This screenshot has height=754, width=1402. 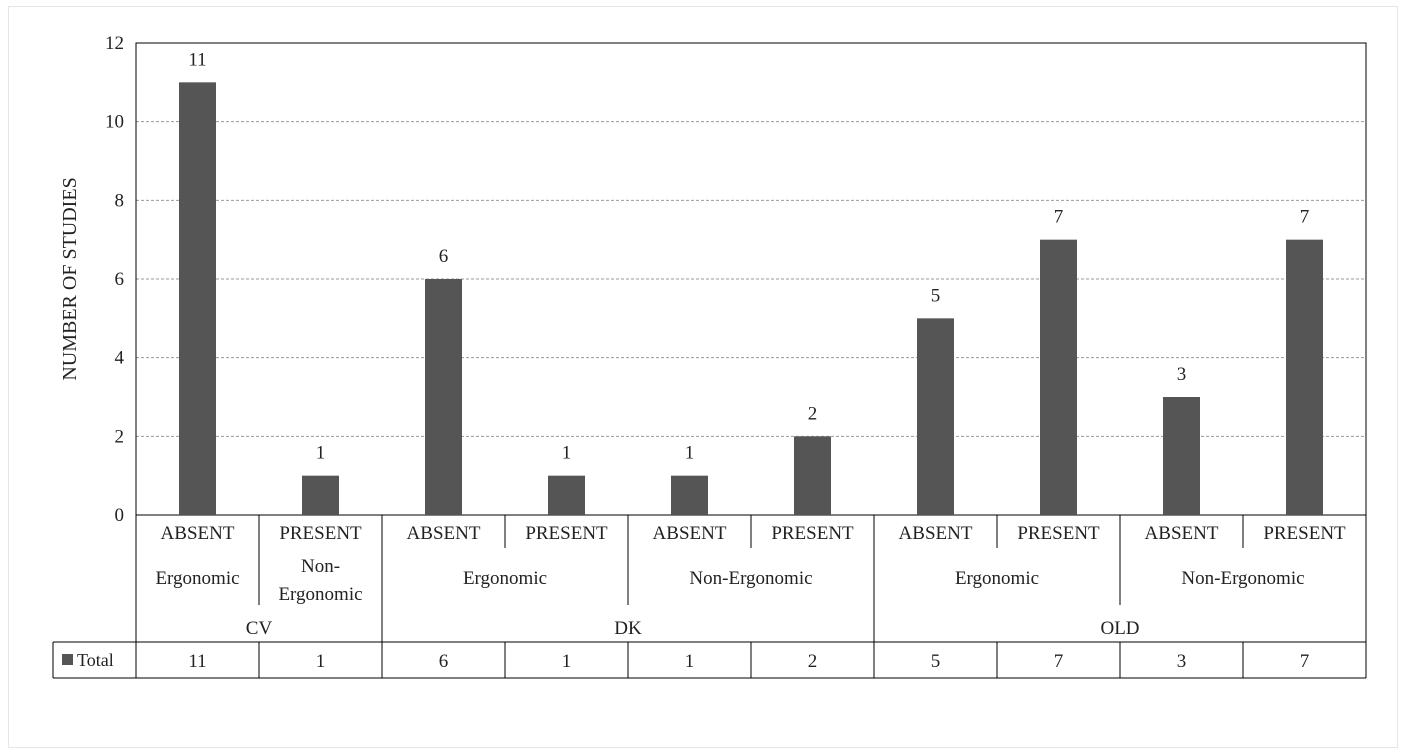 I want to click on legend-label: Total, so click(x=95, y=660).